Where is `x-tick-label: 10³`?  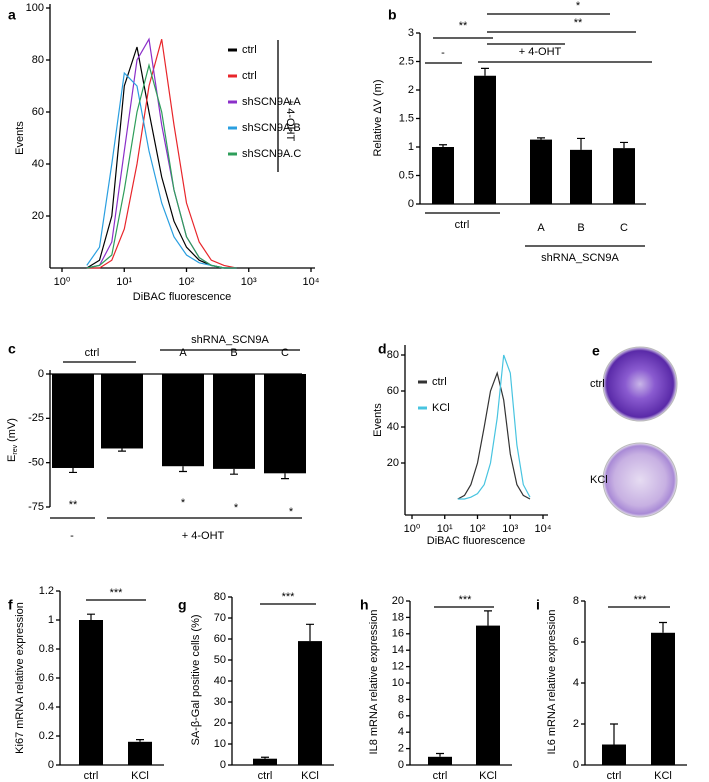 x-tick-label: 10³ is located at coordinates (249, 282).